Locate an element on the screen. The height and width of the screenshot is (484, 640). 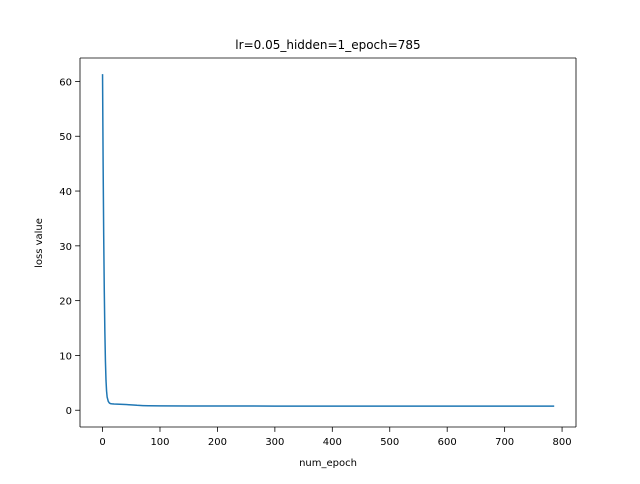
y-tick-label: 10 is located at coordinates (65, 356).